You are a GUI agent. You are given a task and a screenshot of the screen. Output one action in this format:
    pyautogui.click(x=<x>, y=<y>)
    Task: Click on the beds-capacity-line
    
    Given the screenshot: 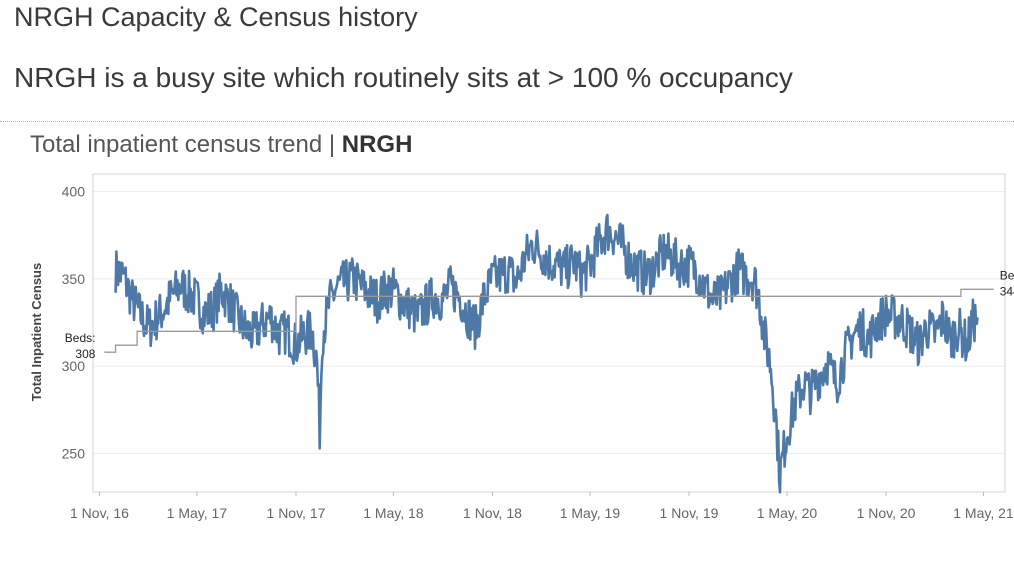 What is the action you would take?
    pyautogui.click(x=549, y=320)
    